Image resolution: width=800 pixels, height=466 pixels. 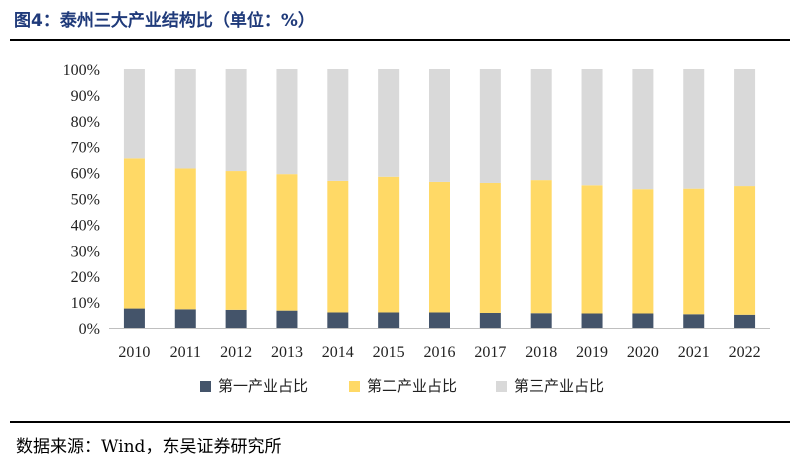 What do you see at coordinates (559, 386) in the screenshot?
I see `legend-label: 第三产业占比` at bounding box center [559, 386].